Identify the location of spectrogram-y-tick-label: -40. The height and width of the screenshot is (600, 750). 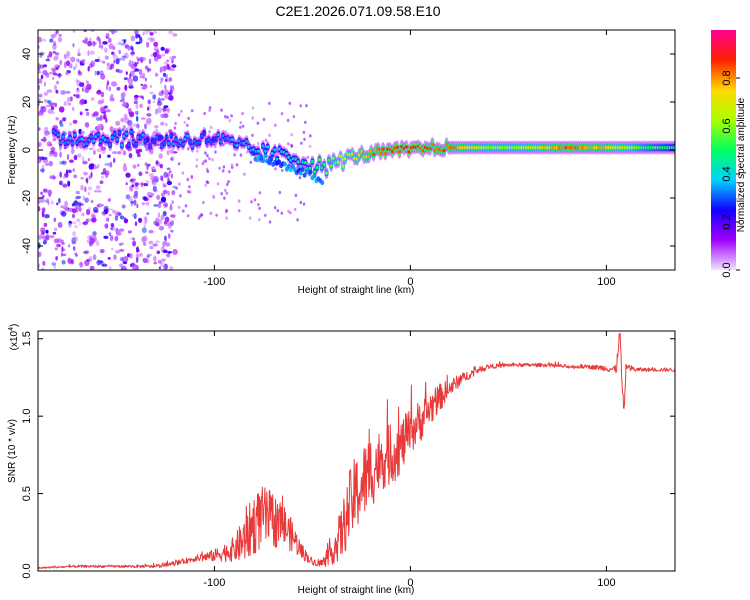
(27, 246).